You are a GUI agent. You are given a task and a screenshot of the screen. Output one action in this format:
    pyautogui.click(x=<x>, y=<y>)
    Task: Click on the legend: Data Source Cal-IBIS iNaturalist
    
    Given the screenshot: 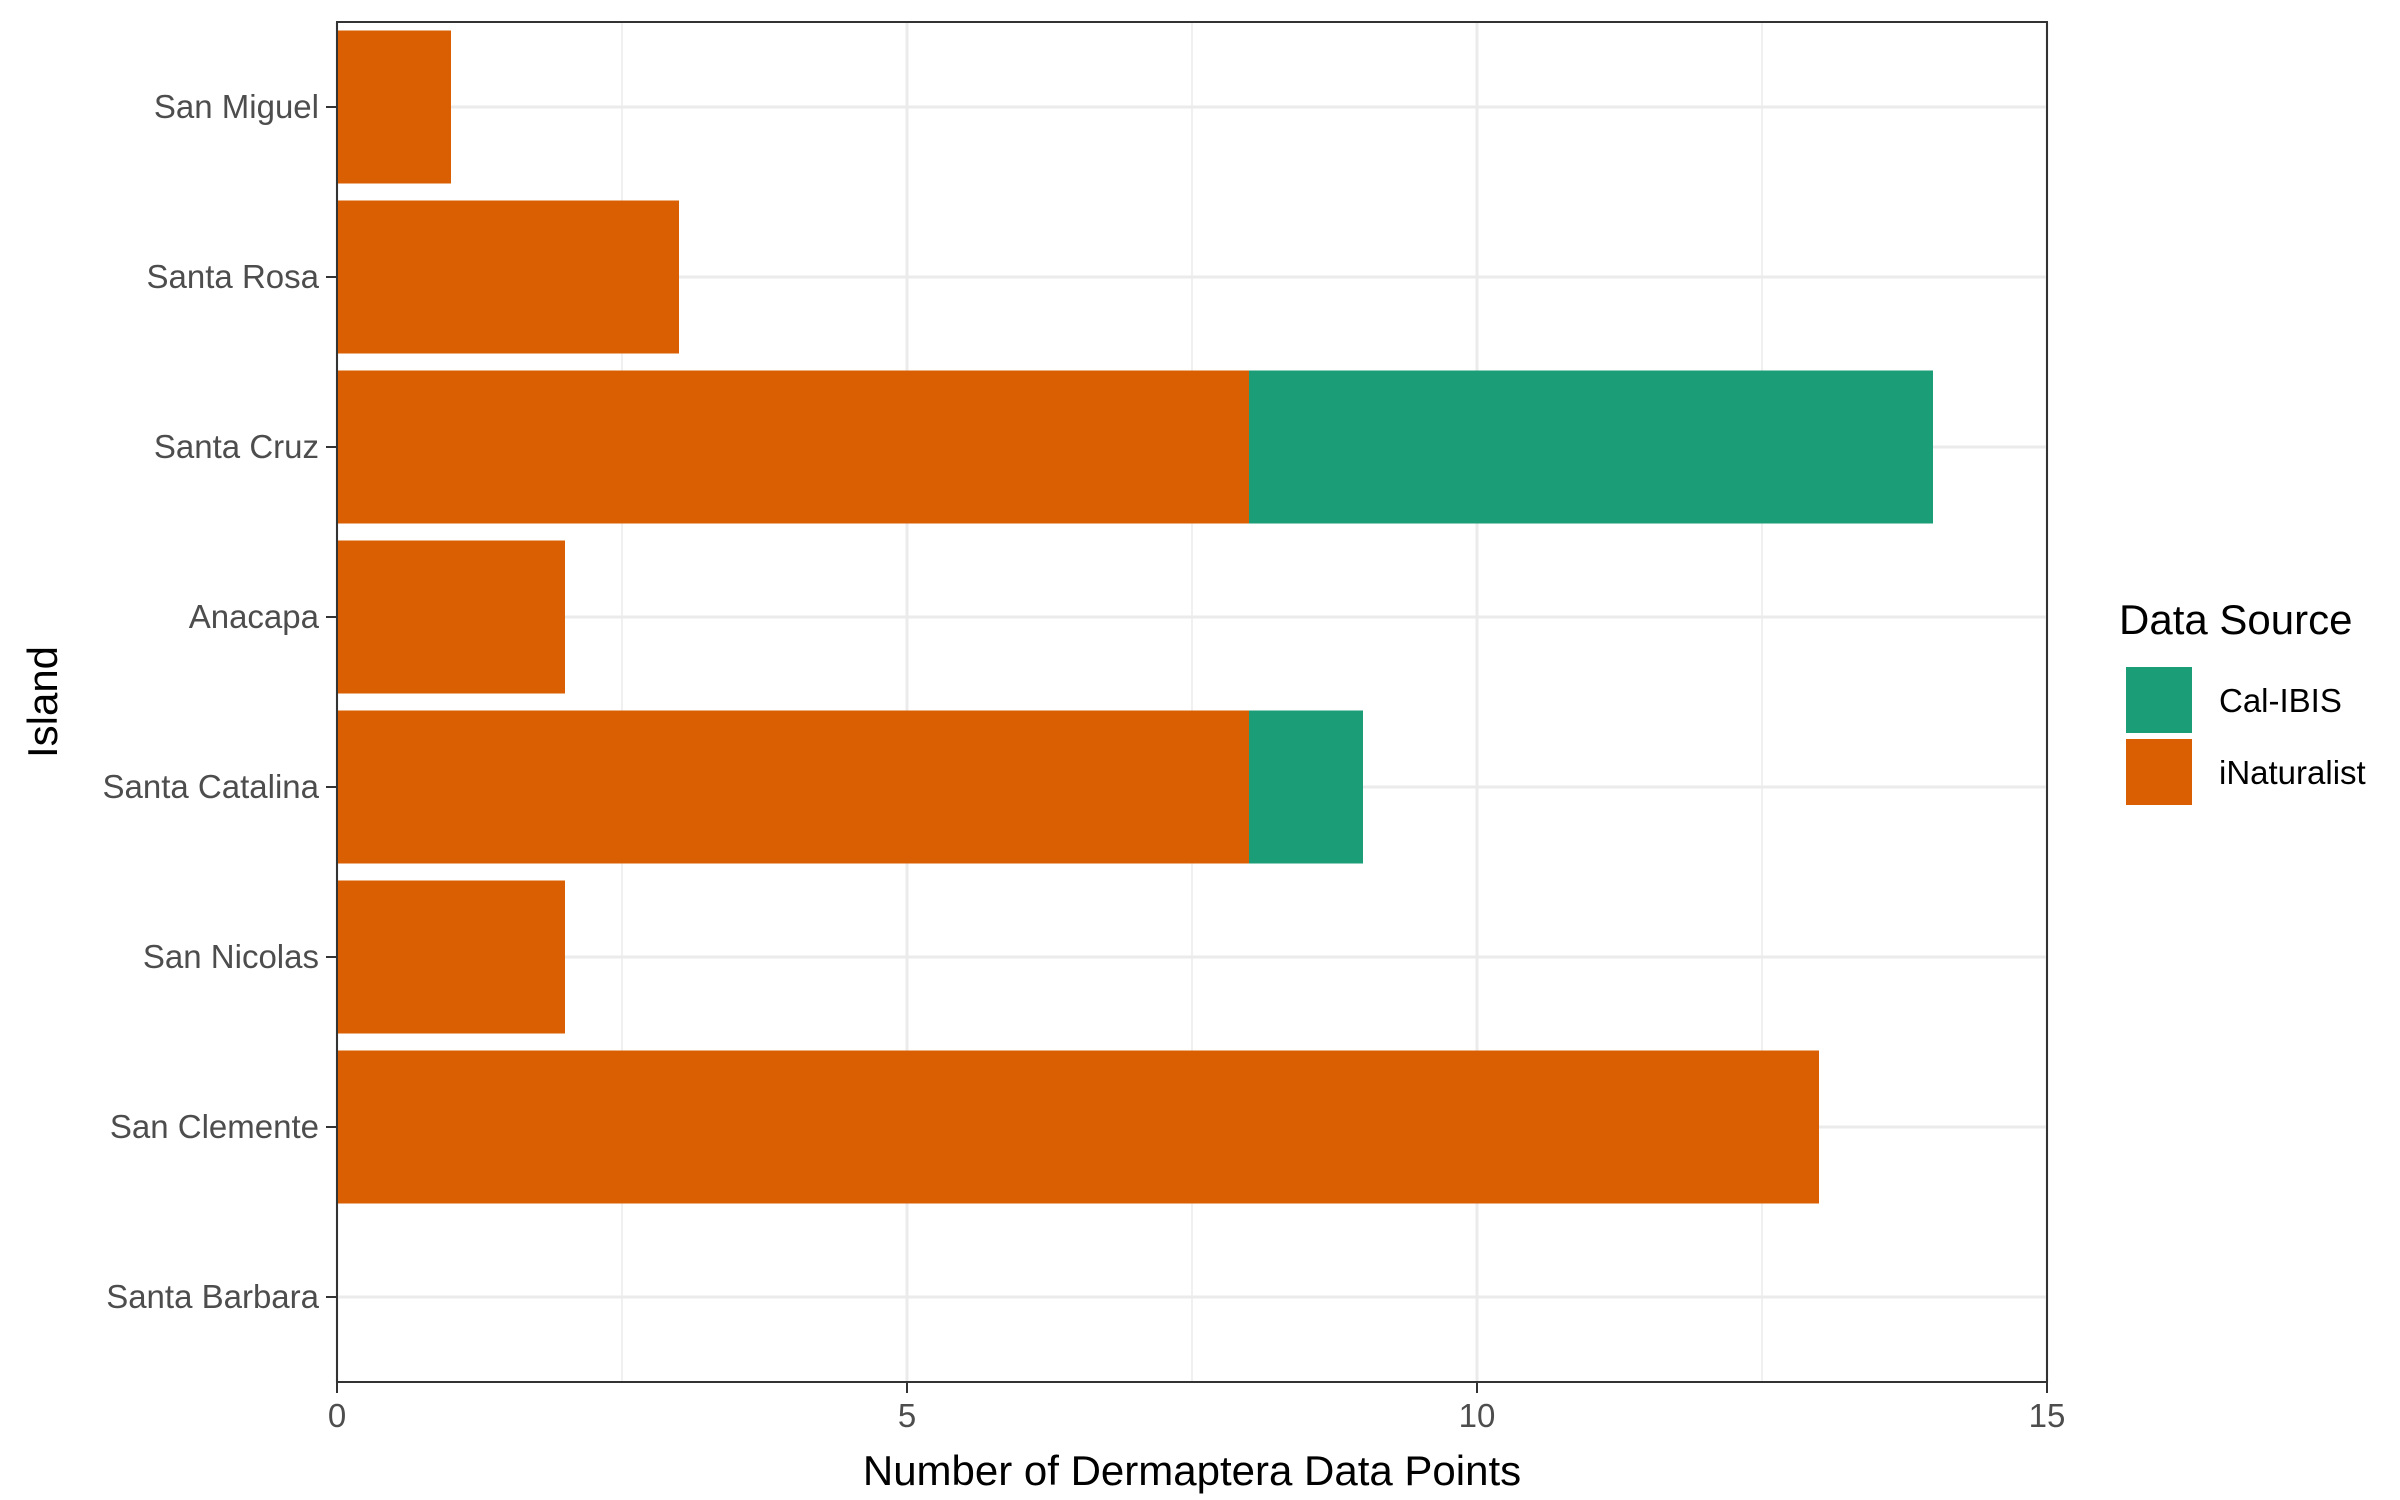 What is the action you would take?
    pyautogui.click(x=2242, y=700)
    